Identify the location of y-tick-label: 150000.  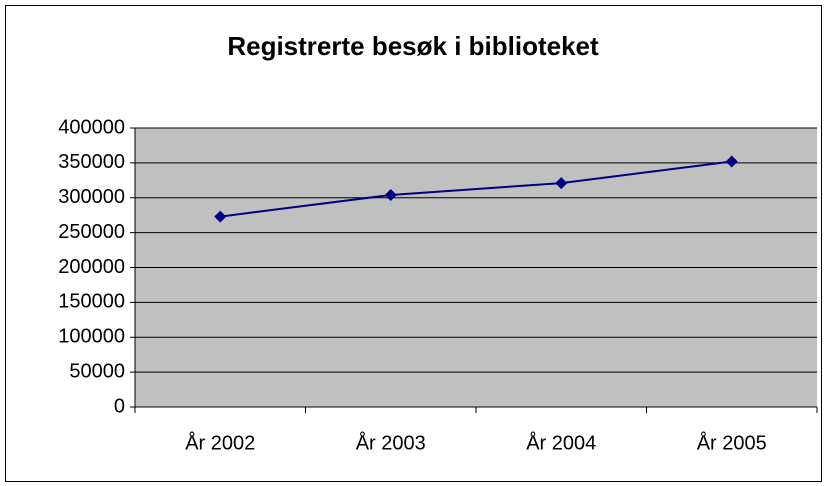
(91, 302).